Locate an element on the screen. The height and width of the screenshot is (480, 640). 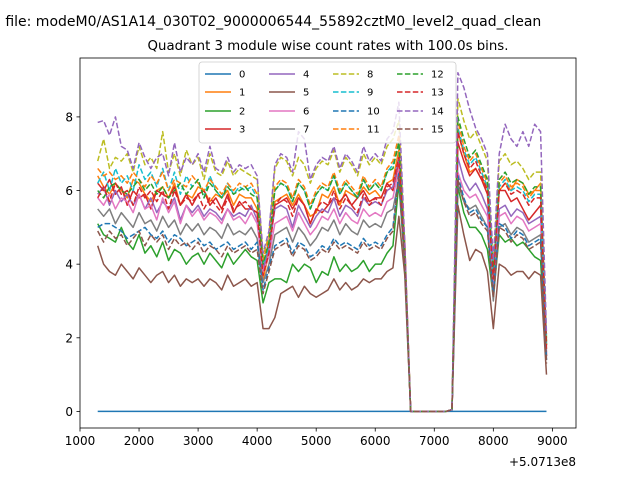
x-offset-label: +5.0713e8 is located at coordinates (542, 462).